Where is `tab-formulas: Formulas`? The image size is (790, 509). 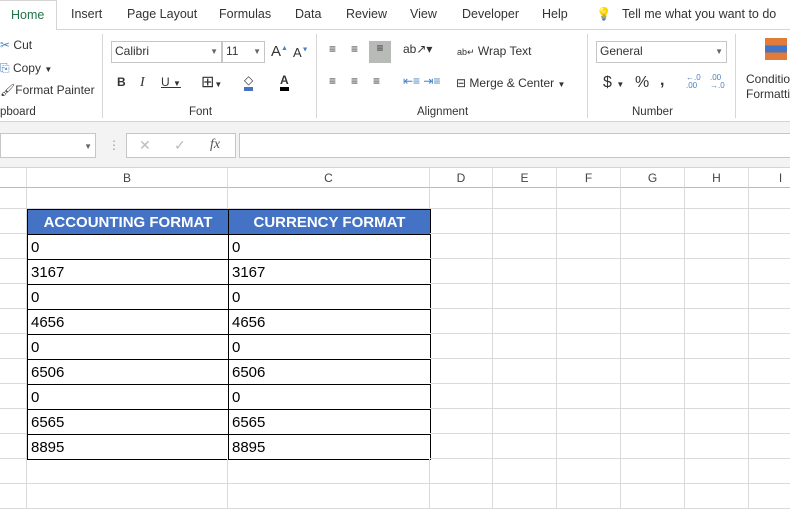
tab-formulas: Formulas is located at coordinates (245, 14).